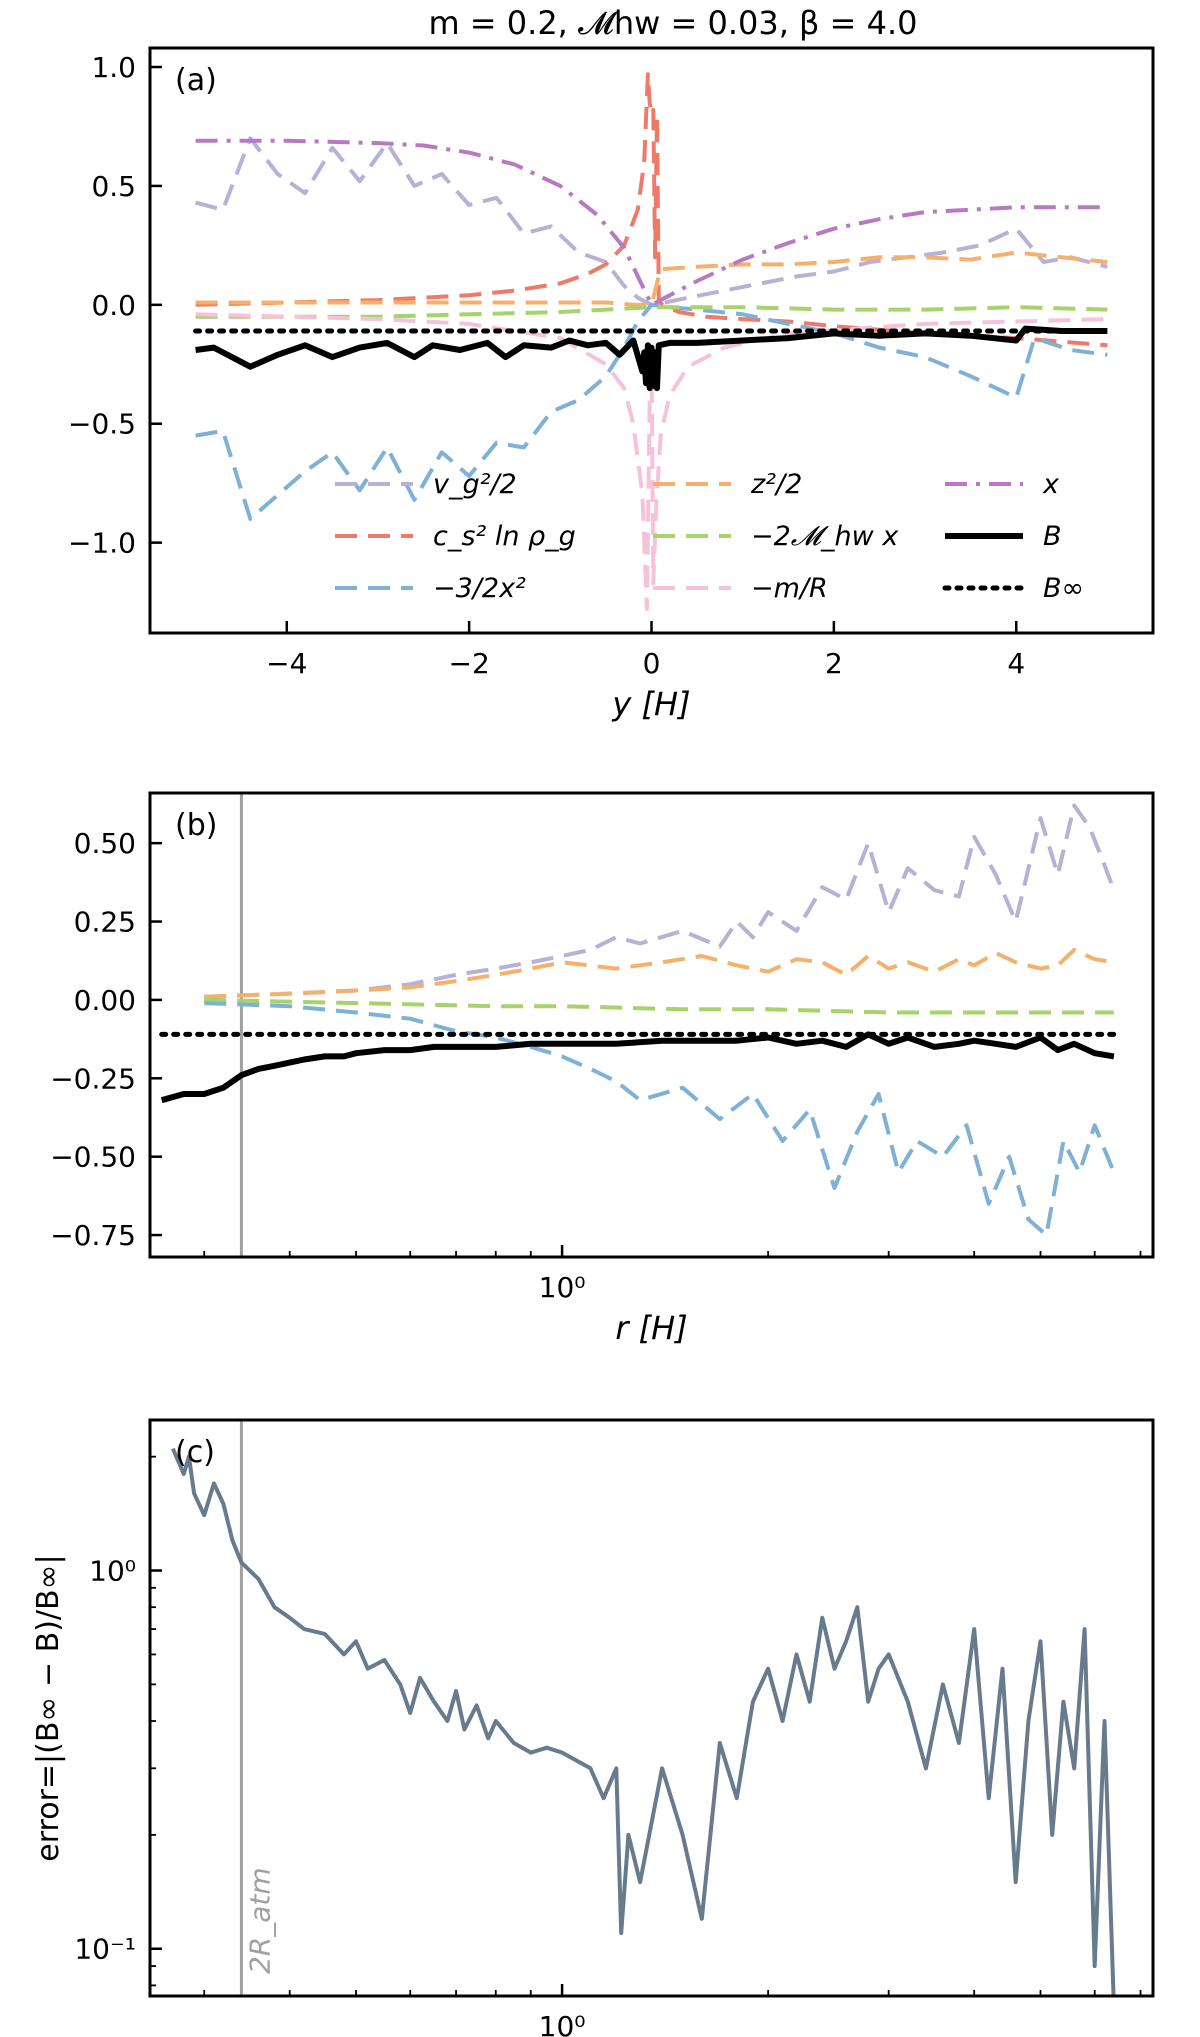 This screenshot has width=1200, height=2037. I want to click on panel-label: (c), so click(195, 1452).